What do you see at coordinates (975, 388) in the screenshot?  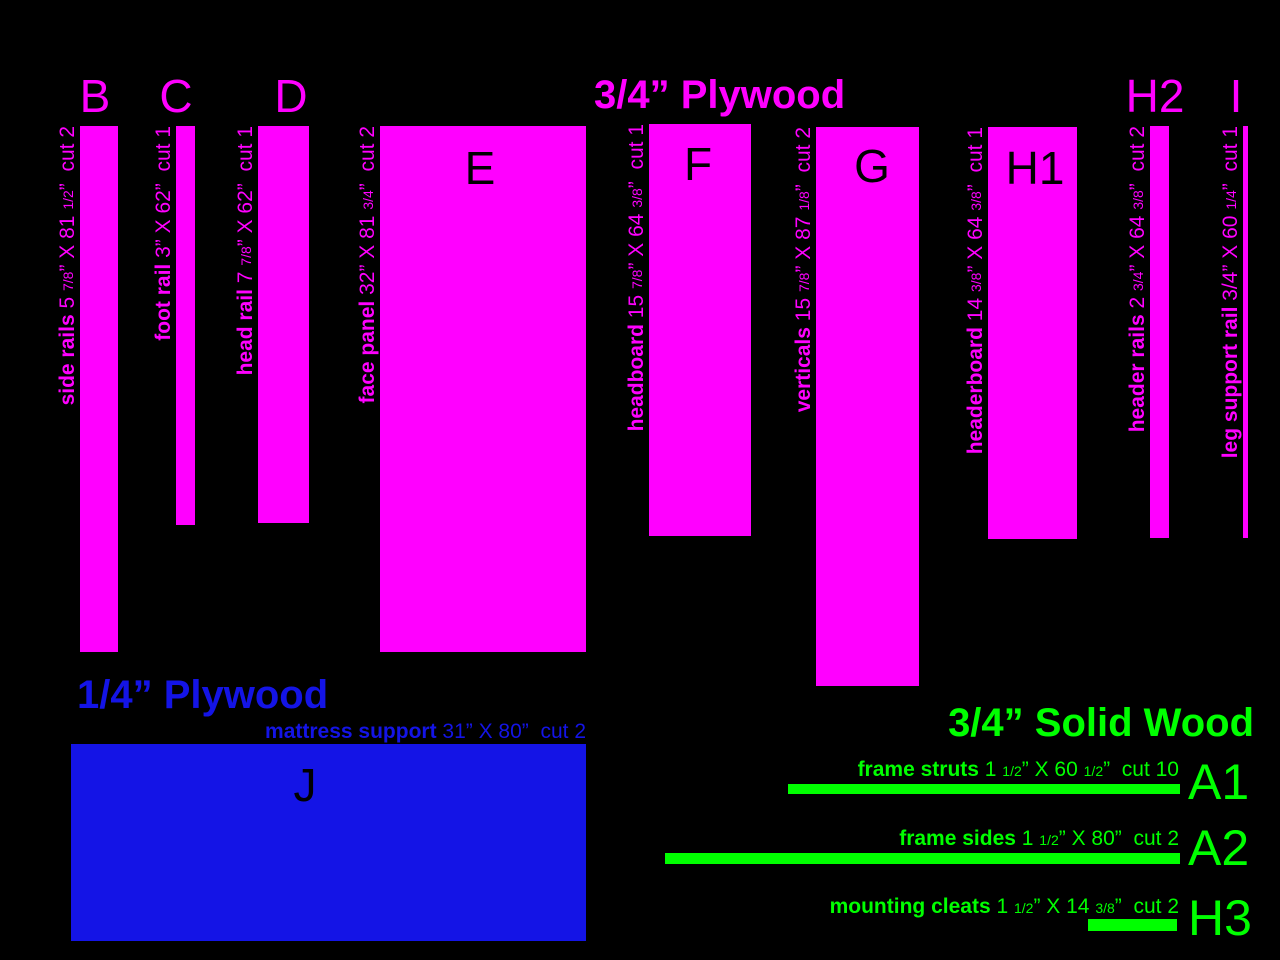 I see `piece-name: headerboard` at bounding box center [975, 388].